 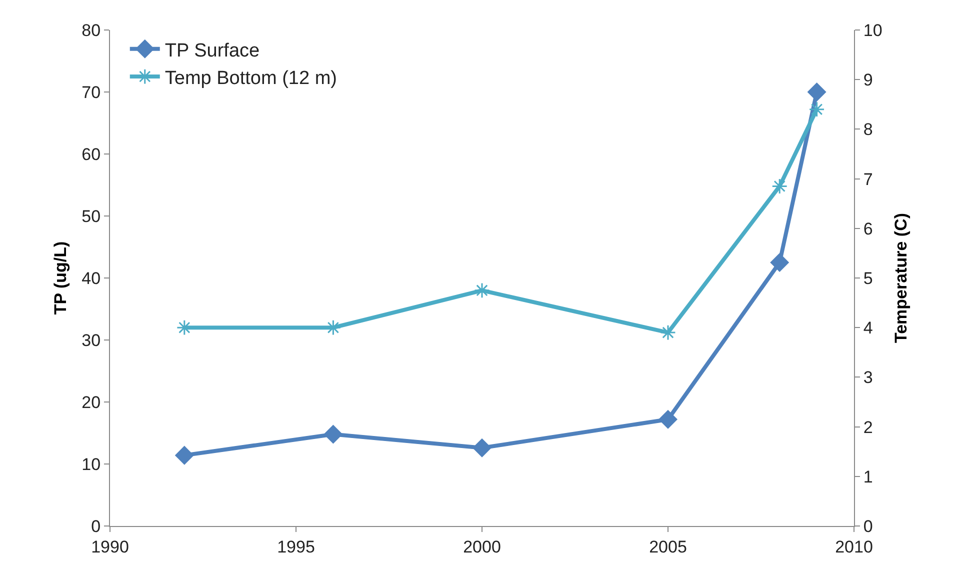 What do you see at coordinates (91, 340) in the screenshot?
I see `y-tick-label: 30` at bounding box center [91, 340].